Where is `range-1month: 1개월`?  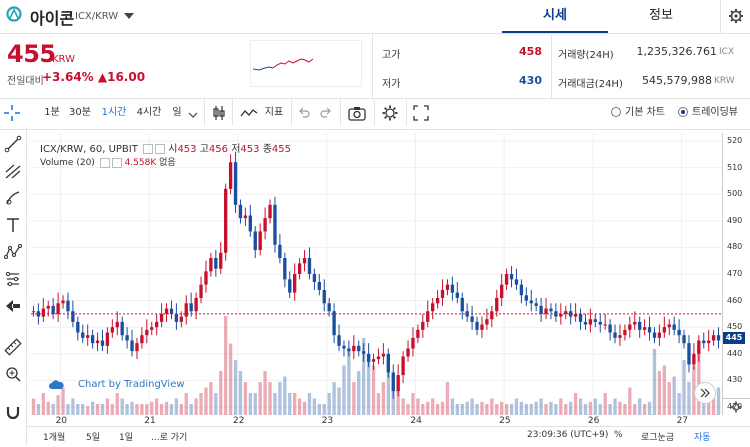
range-1month: 1개월 is located at coordinates (54, 438).